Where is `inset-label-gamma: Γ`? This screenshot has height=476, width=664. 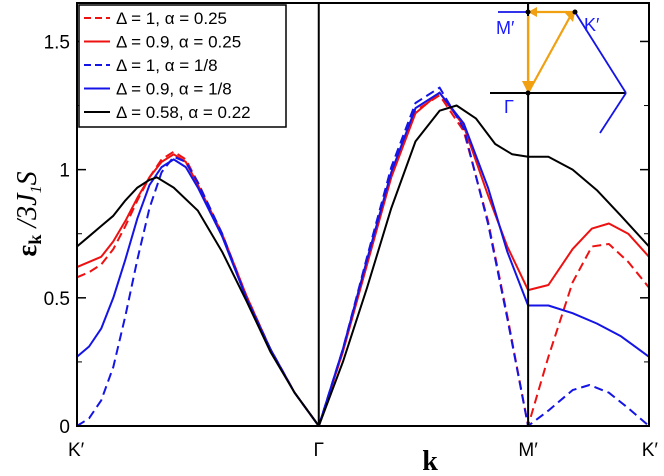 inset-label-gamma: Γ is located at coordinates (509, 107).